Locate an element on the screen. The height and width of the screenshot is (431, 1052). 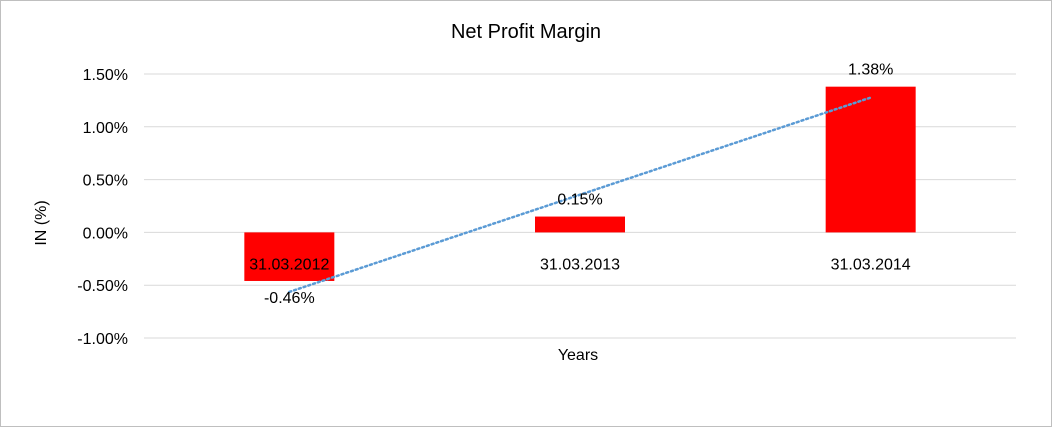
y-tick-label: -1.00% is located at coordinates (102, 339).